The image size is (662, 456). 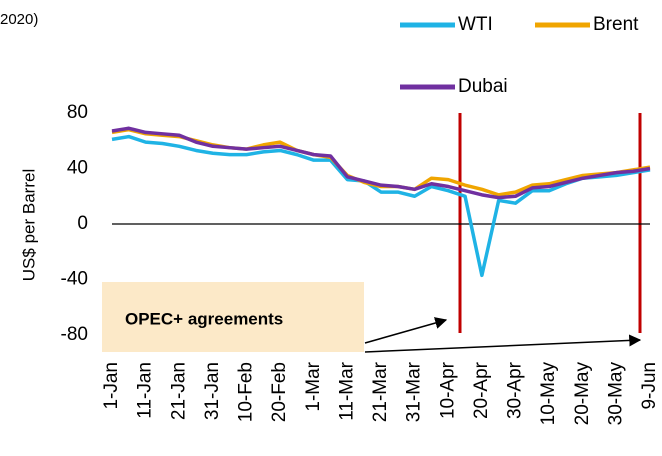 I want to click on x-tick-label: 31-Mar, so click(x=414, y=391).